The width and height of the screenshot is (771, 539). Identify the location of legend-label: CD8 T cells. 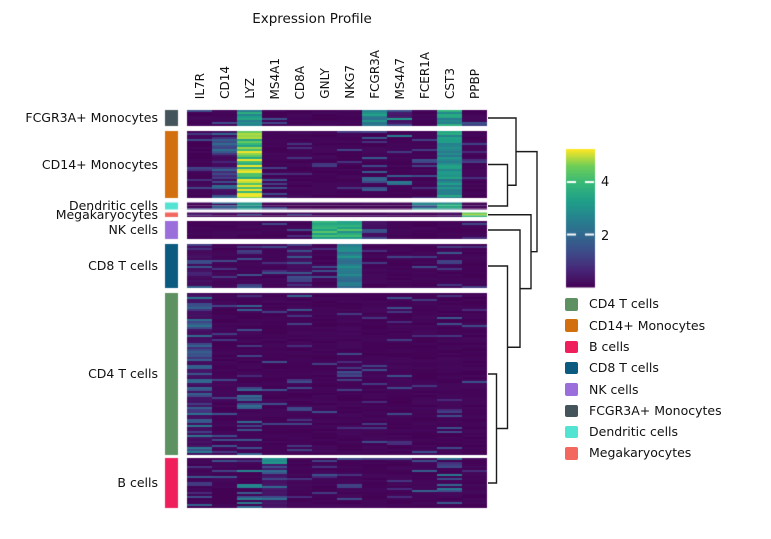
(624, 368).